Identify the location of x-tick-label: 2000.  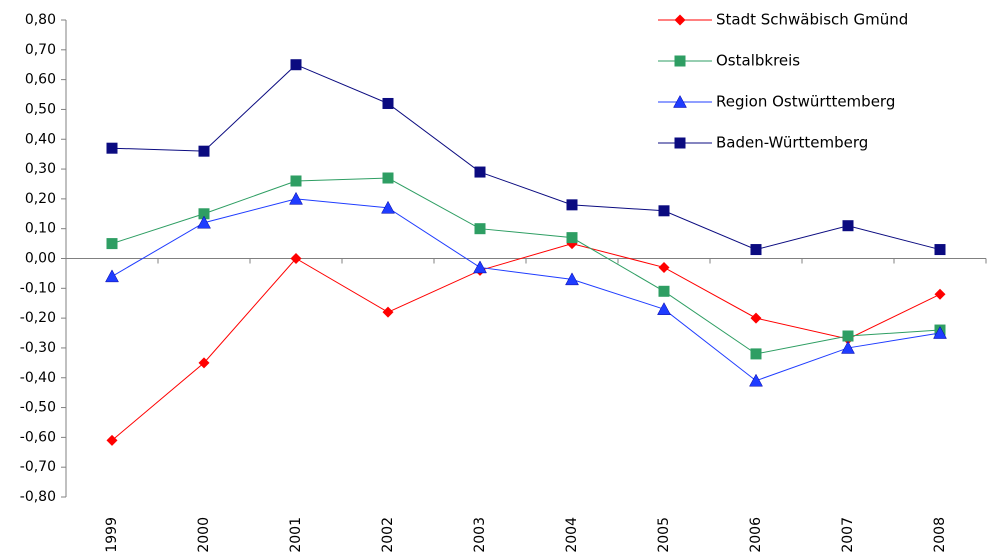
(204, 535).